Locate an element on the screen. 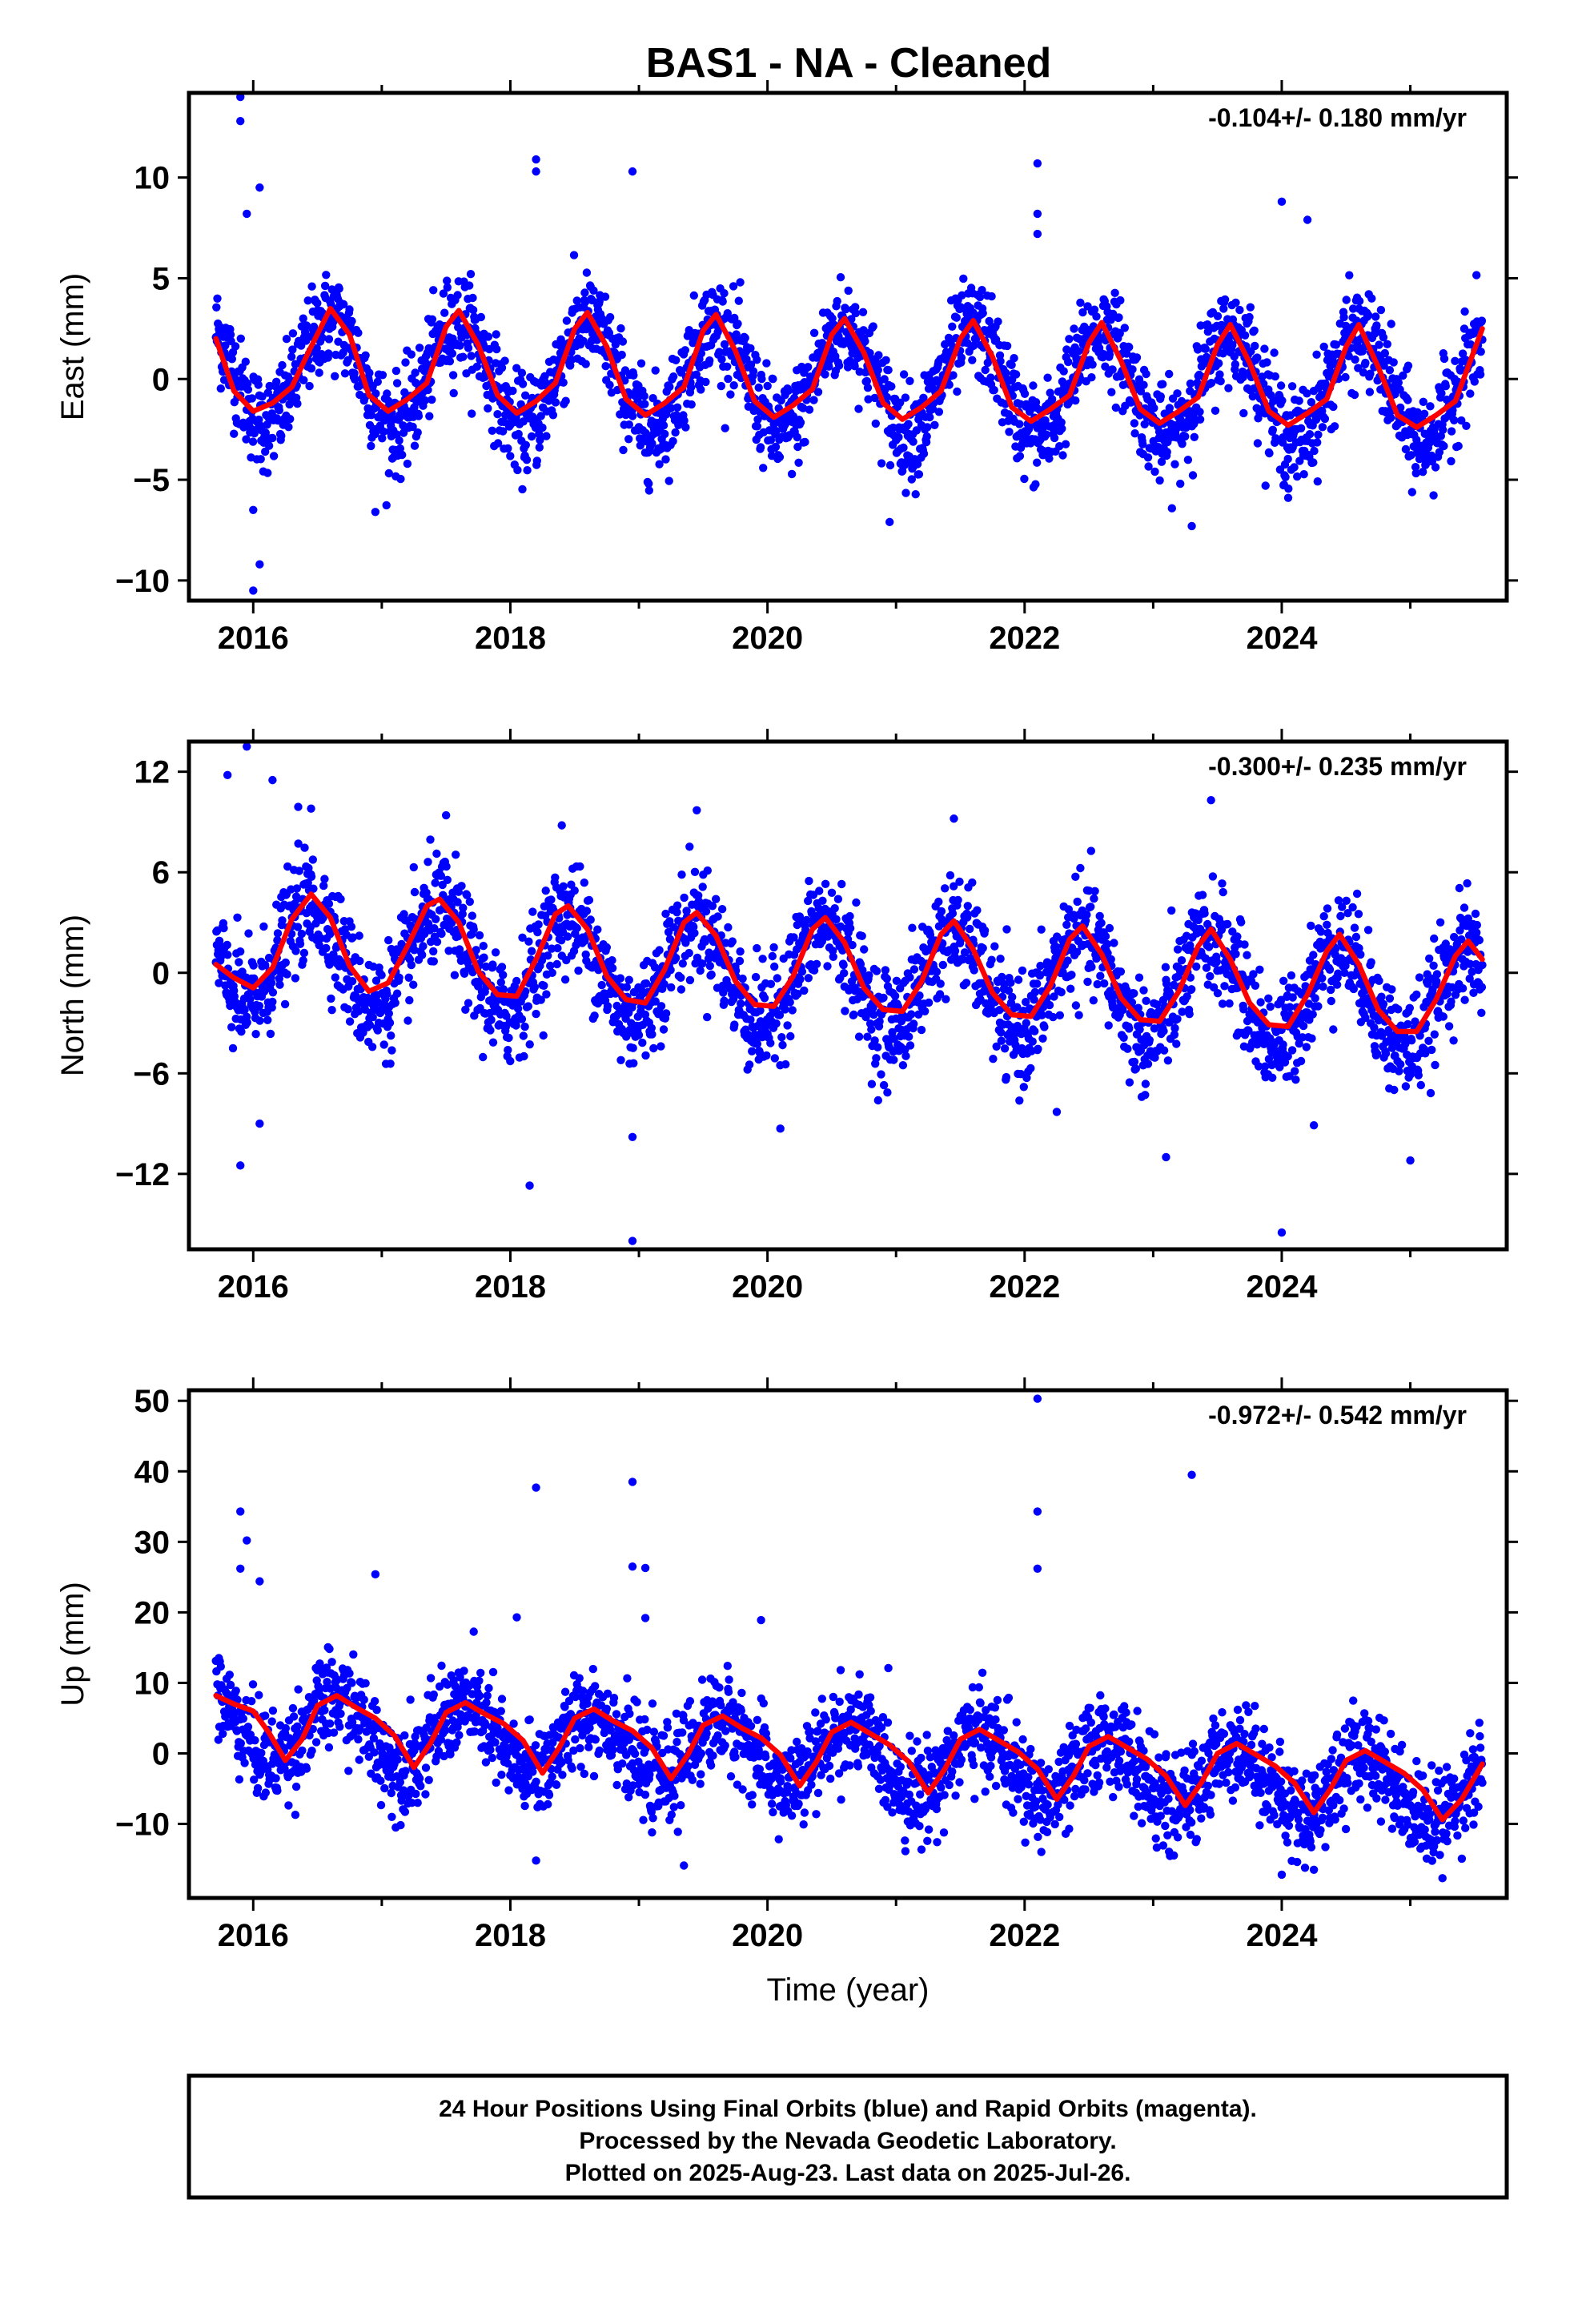  rate-label: -0.104+/- 0.180 mm/yr is located at coordinates (1337, 118).